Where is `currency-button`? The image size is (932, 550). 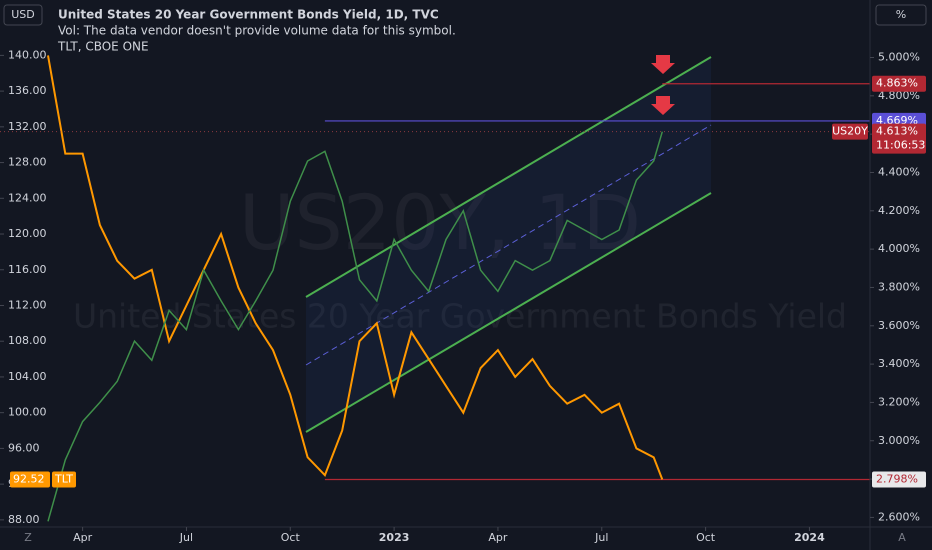 currency-button is located at coordinates (23, 15).